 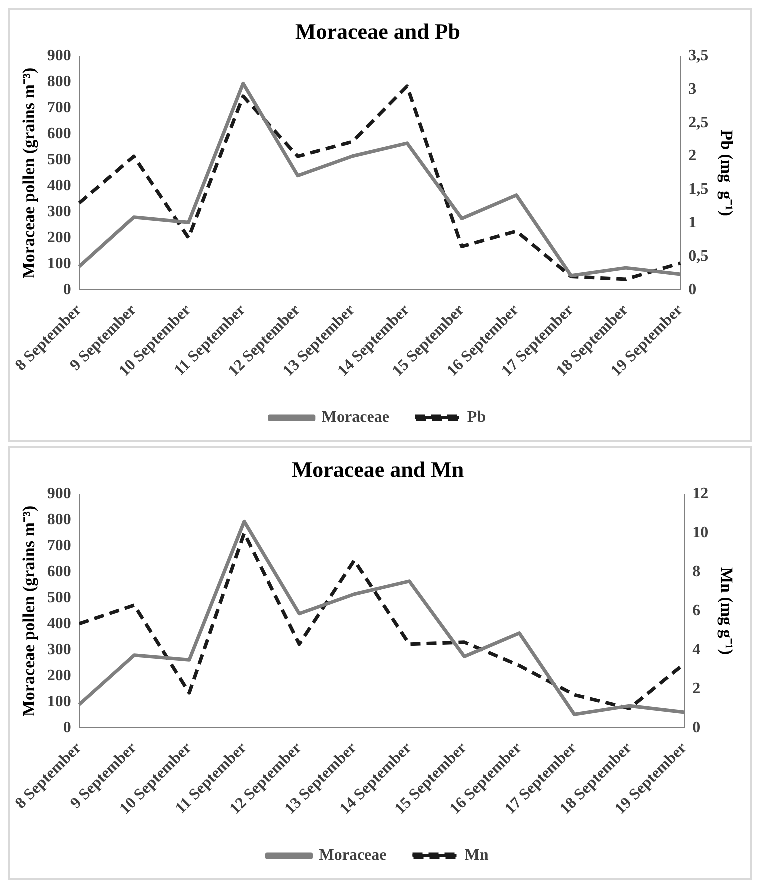 I want to click on y2-tick-label: 1, so click(x=692, y=223).